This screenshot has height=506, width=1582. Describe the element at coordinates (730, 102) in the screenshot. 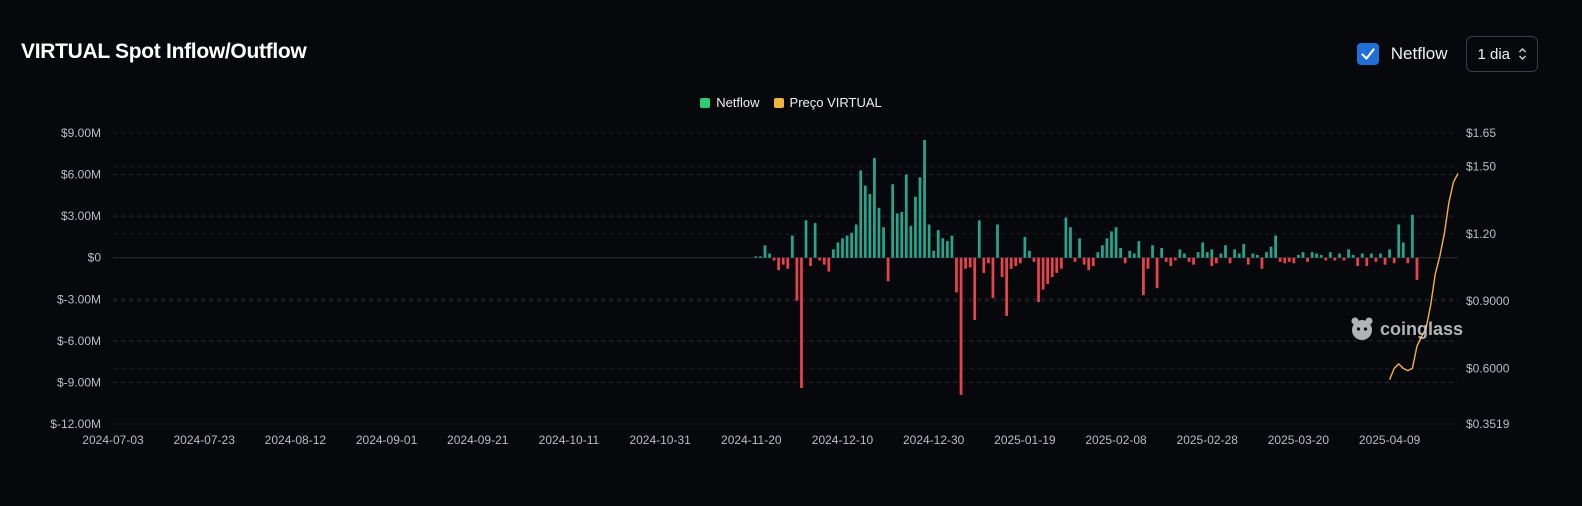

I see `legend-item-netflow: Netflow` at that location.